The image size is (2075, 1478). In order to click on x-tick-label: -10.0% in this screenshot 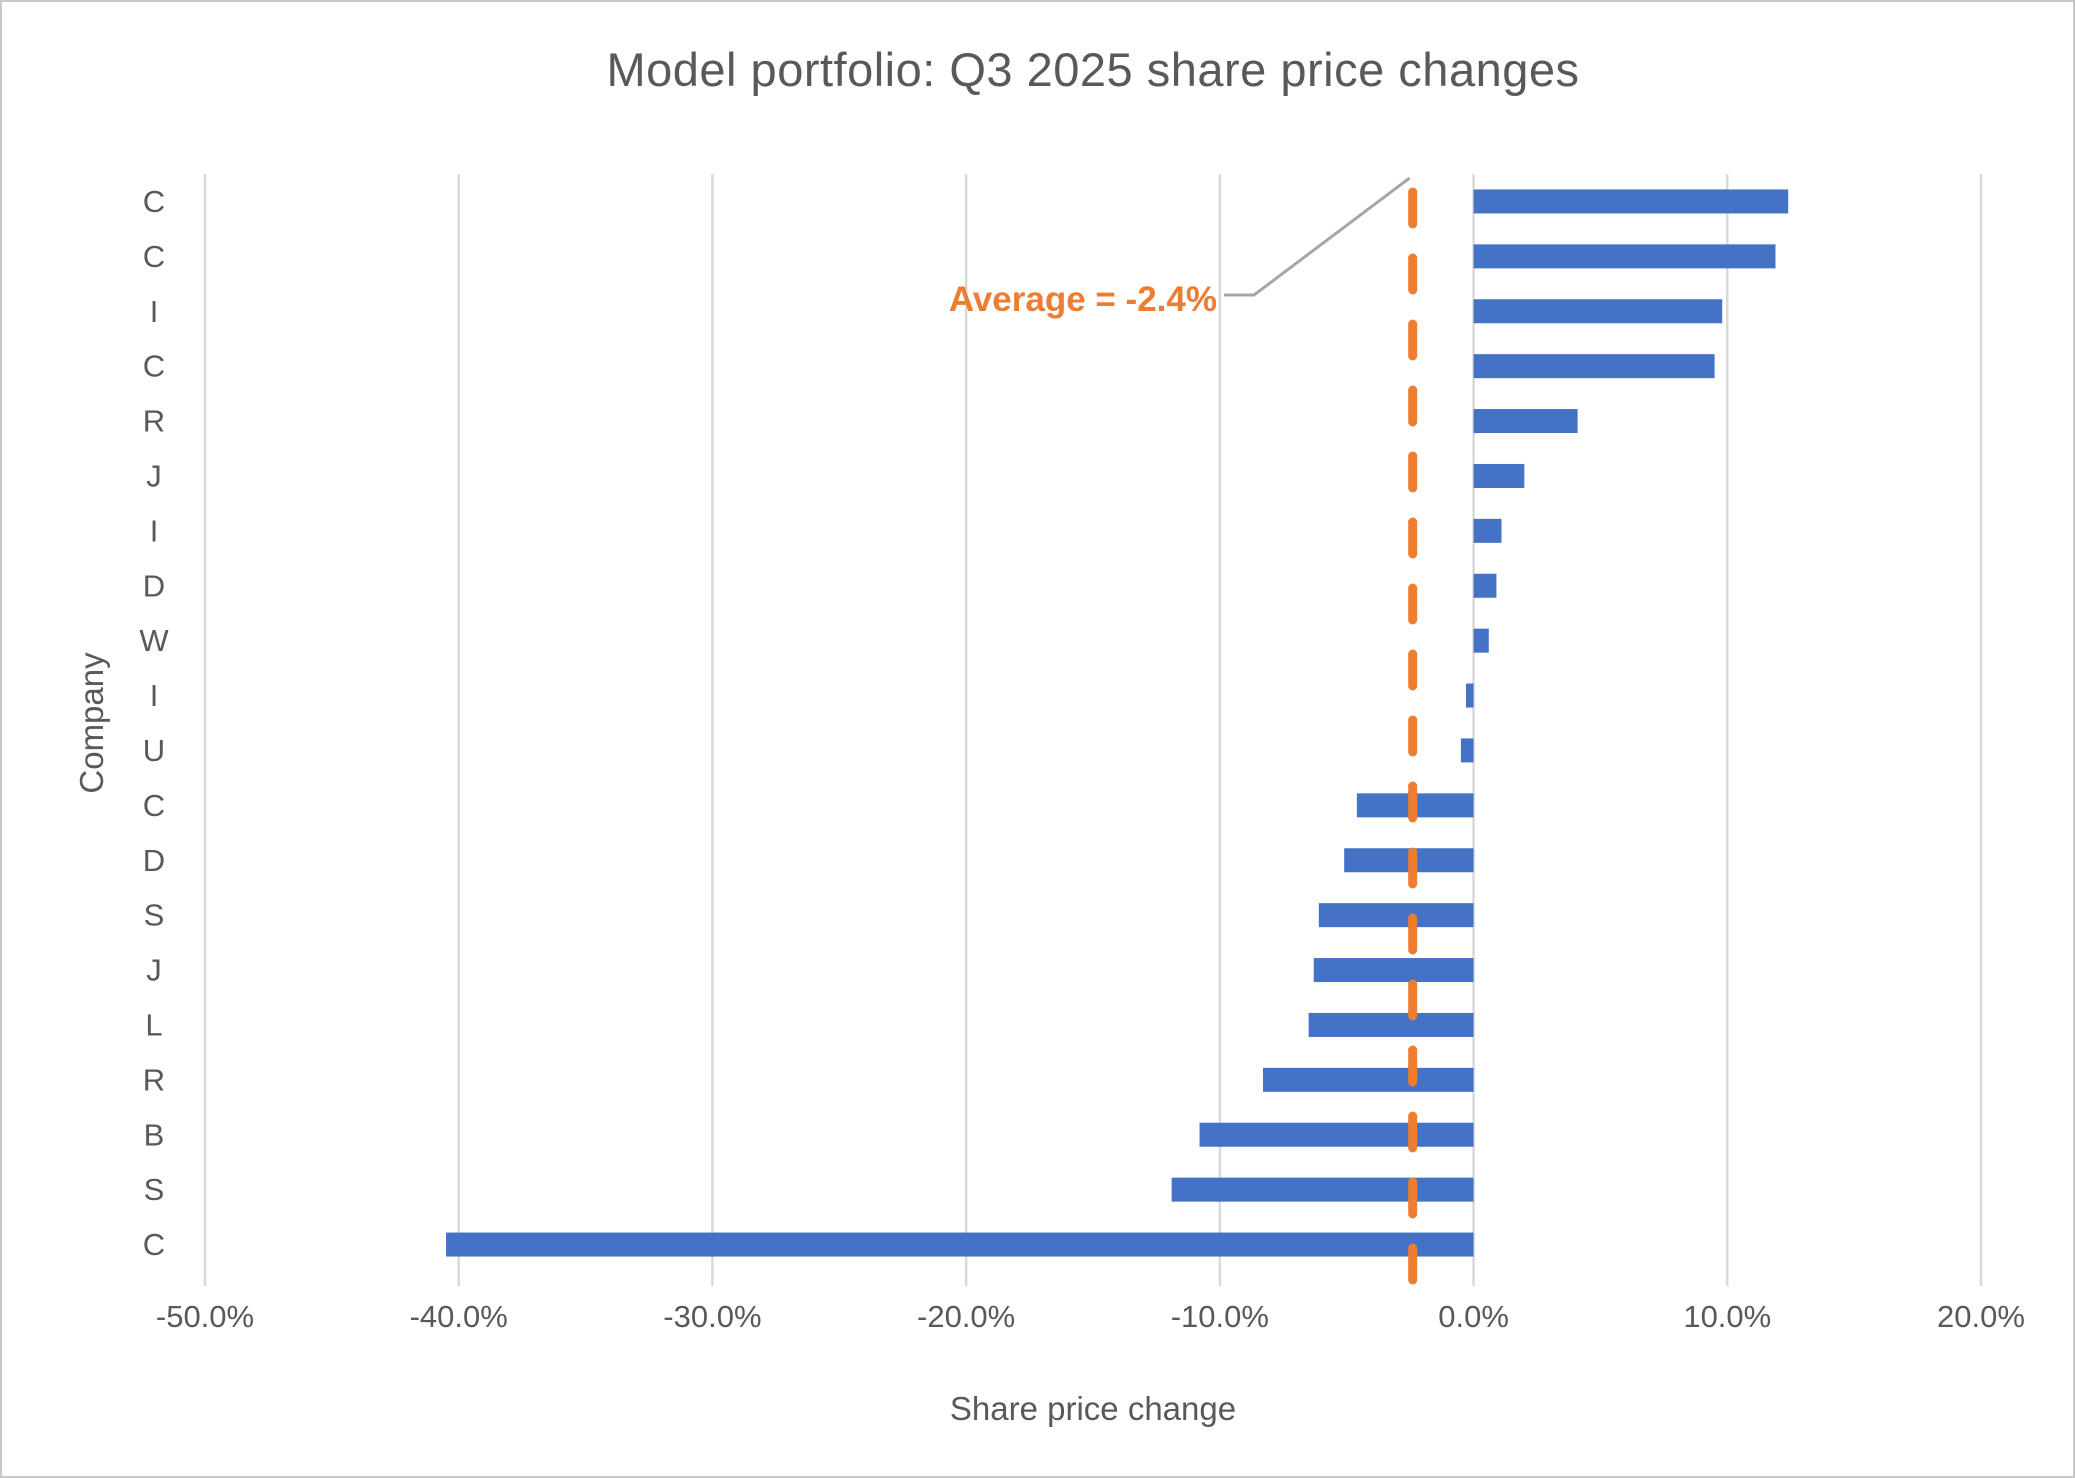, I will do `click(1220, 1316)`.